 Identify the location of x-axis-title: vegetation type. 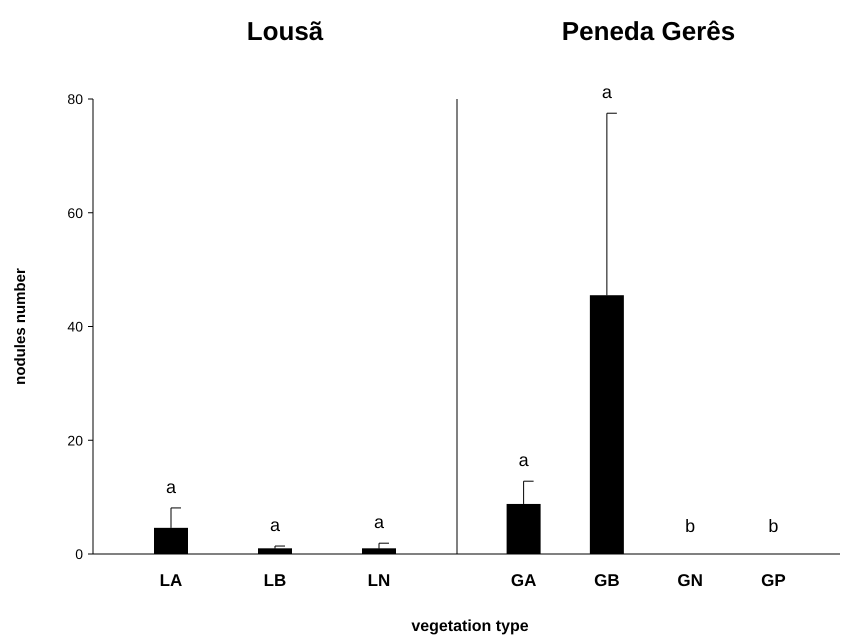
(470, 626).